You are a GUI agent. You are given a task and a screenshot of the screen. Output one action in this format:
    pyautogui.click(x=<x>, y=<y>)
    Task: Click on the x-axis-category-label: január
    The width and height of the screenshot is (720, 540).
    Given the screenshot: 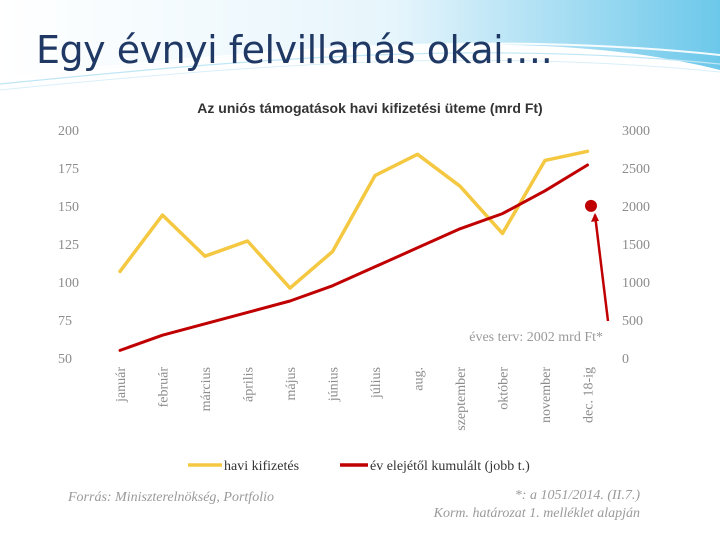 What is the action you would take?
    pyautogui.click(x=121, y=385)
    